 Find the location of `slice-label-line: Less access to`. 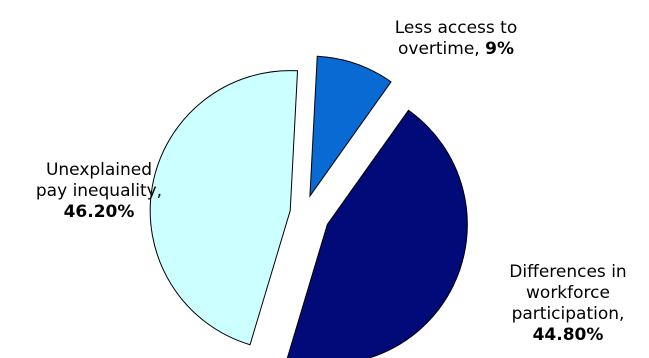

slice-label-line: Less access to is located at coordinates (456, 28).